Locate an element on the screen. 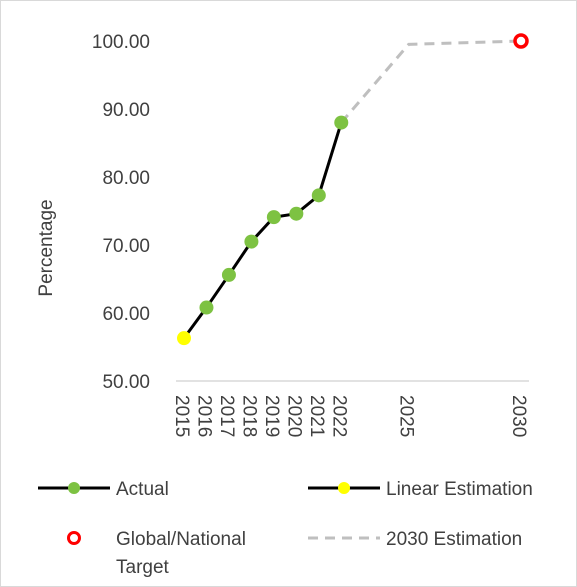 This screenshot has height=587, width=577. x-tick-label: 2017 is located at coordinates (226, 416).